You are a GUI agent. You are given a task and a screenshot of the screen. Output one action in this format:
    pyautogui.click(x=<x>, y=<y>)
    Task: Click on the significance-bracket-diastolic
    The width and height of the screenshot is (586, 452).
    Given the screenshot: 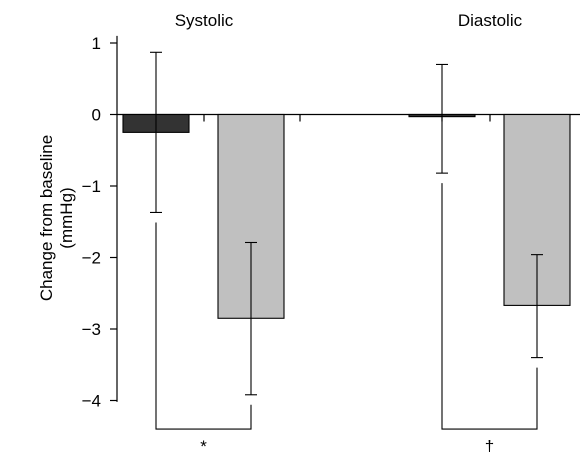 What is the action you would take?
    pyautogui.click(x=489, y=306)
    